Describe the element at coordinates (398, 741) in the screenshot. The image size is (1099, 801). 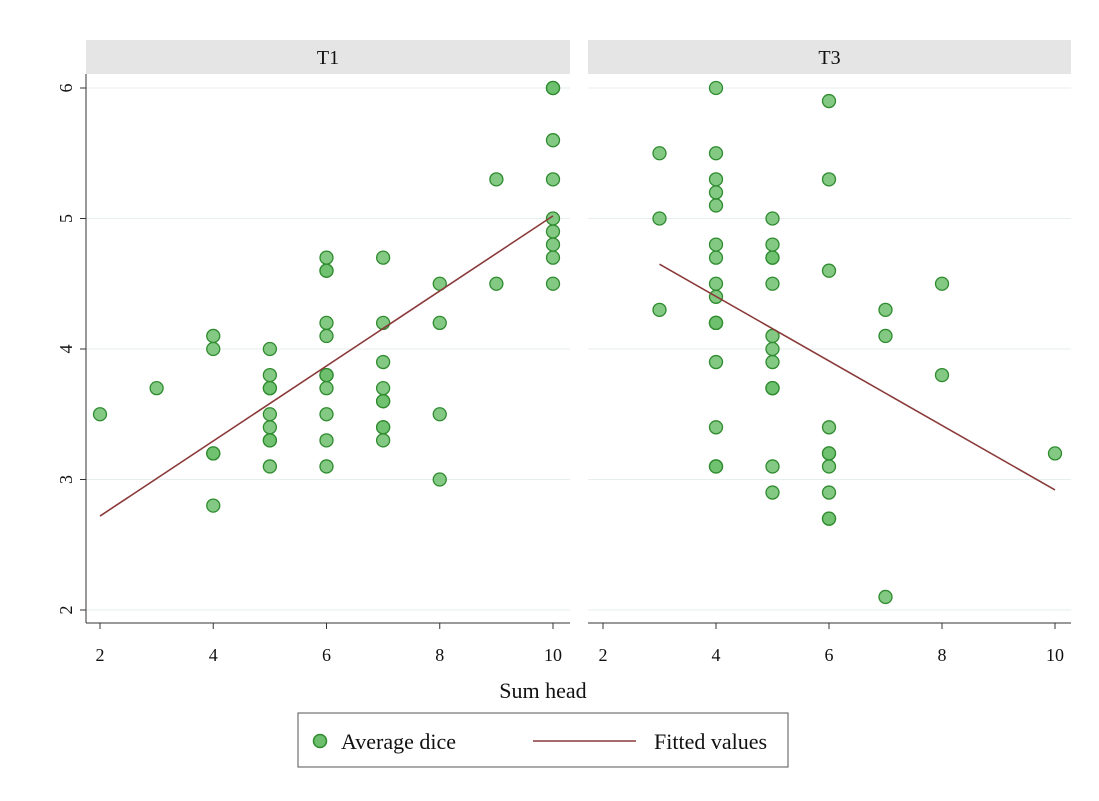
I see `legend-label-average-dice: Average dice` at that location.